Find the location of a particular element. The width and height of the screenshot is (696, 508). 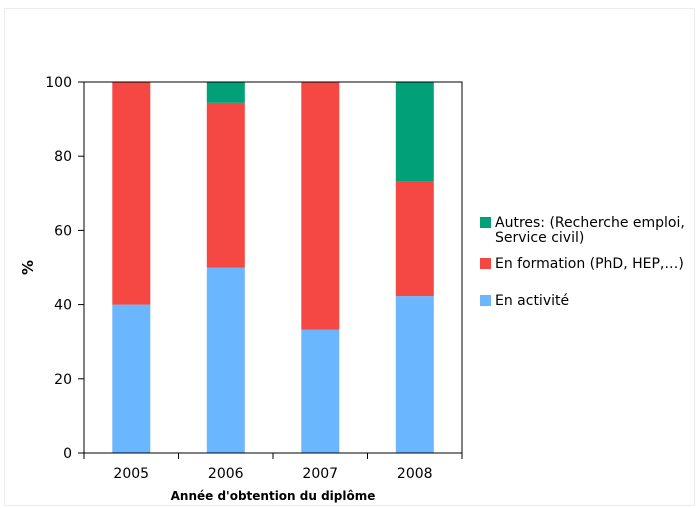

legend-swatch-en-formation-phd-hep is located at coordinates (485, 263).